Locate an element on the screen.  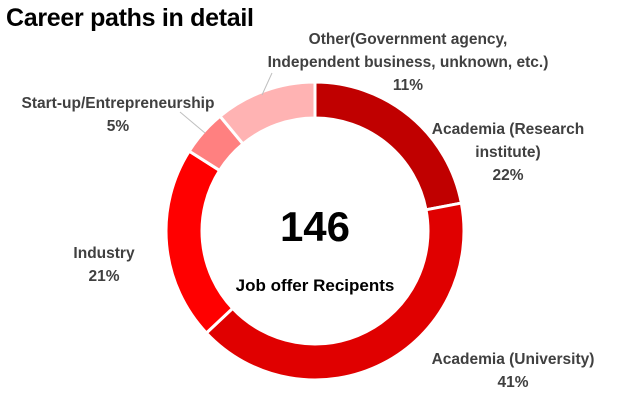
label-pct: 22% is located at coordinates (508, 175).